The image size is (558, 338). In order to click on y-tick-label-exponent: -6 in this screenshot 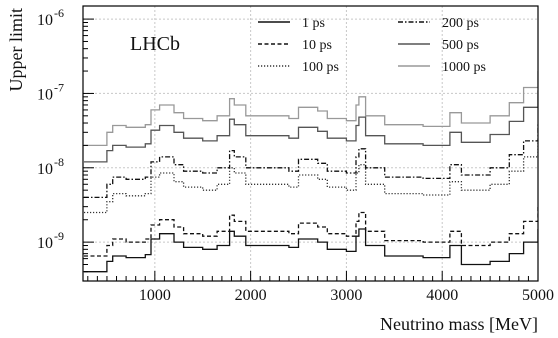, I will do `click(59, 13)`.